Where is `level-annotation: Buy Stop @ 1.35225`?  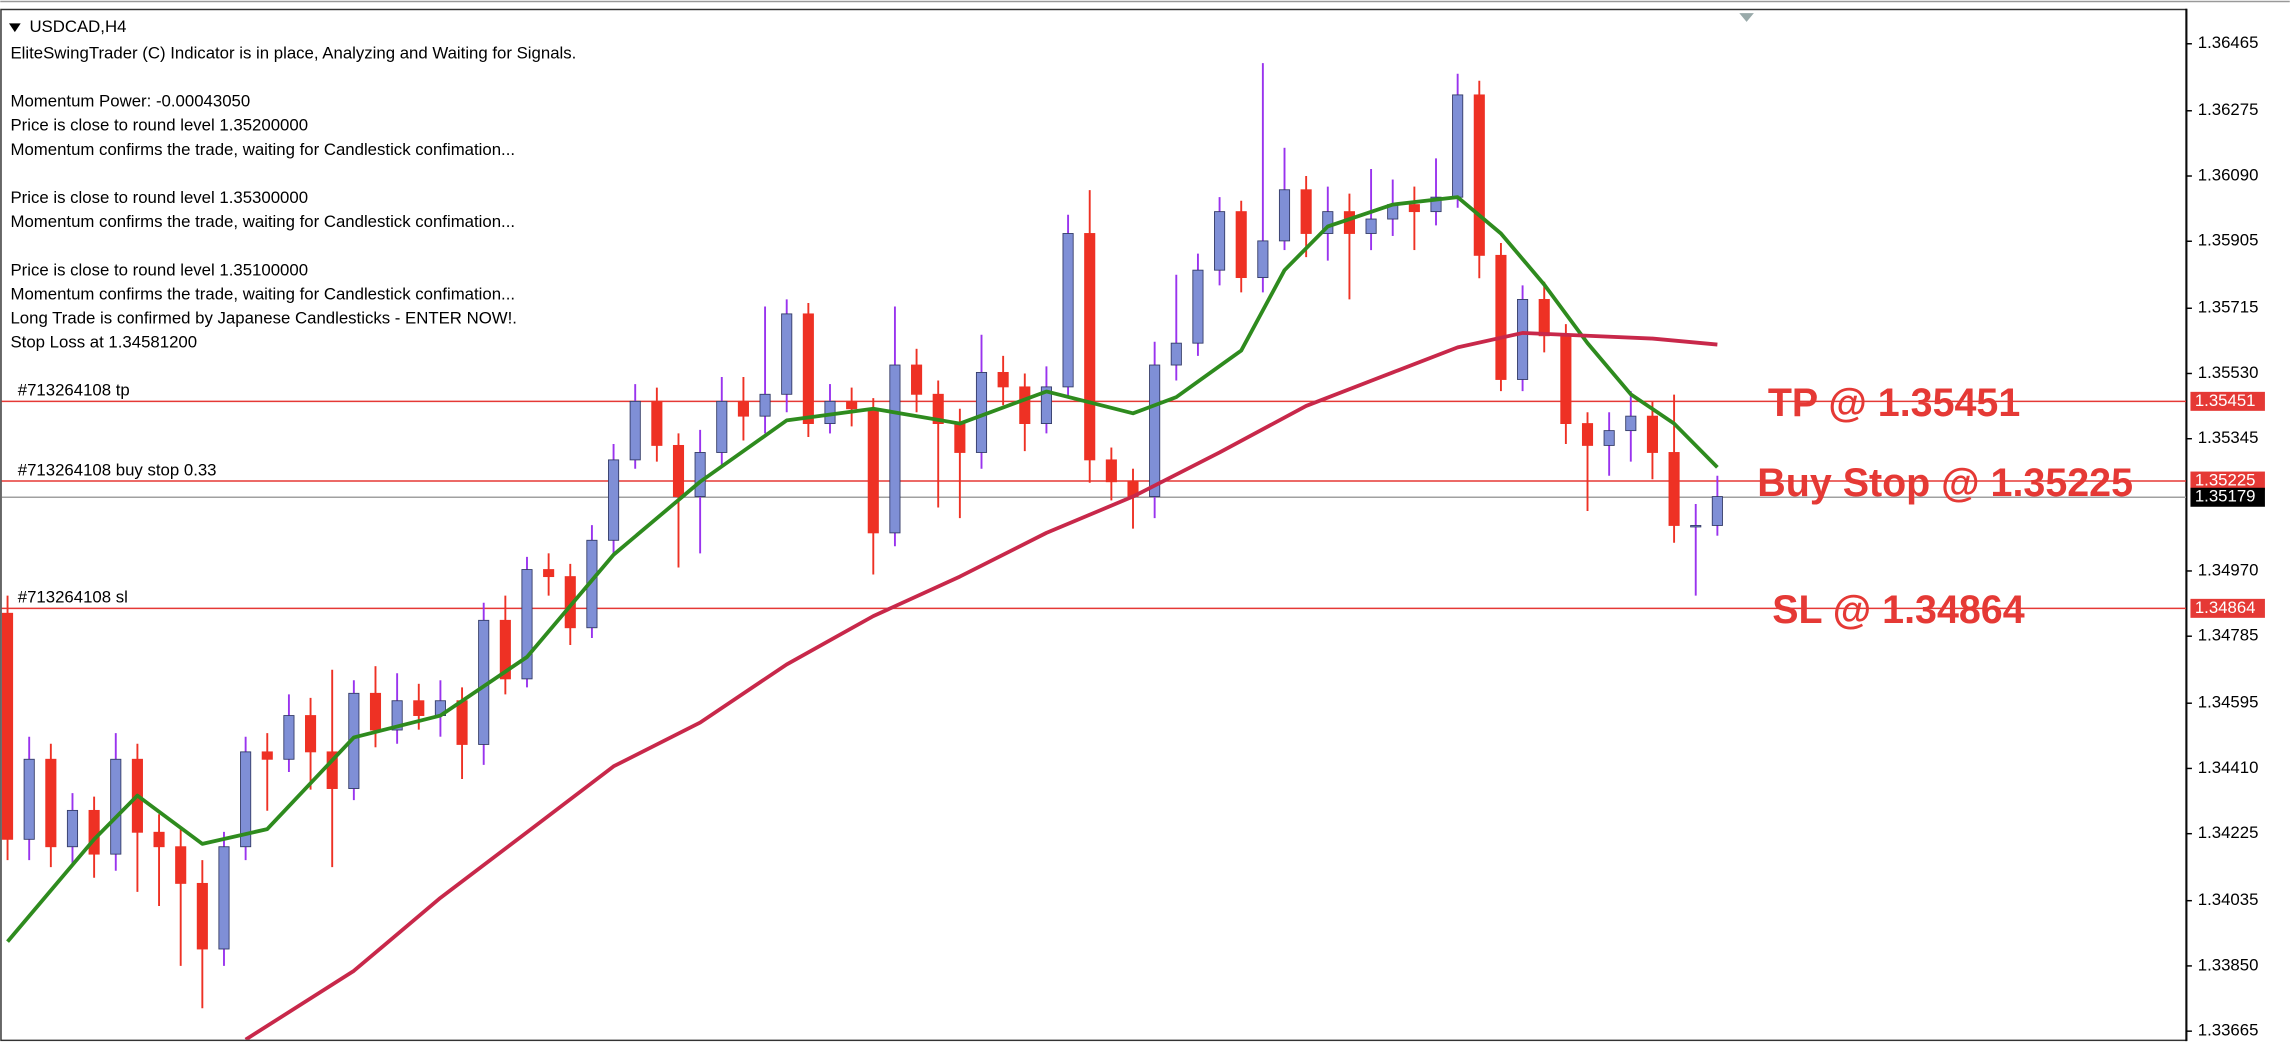 level-annotation: Buy Stop @ 1.35225 is located at coordinates (1945, 483).